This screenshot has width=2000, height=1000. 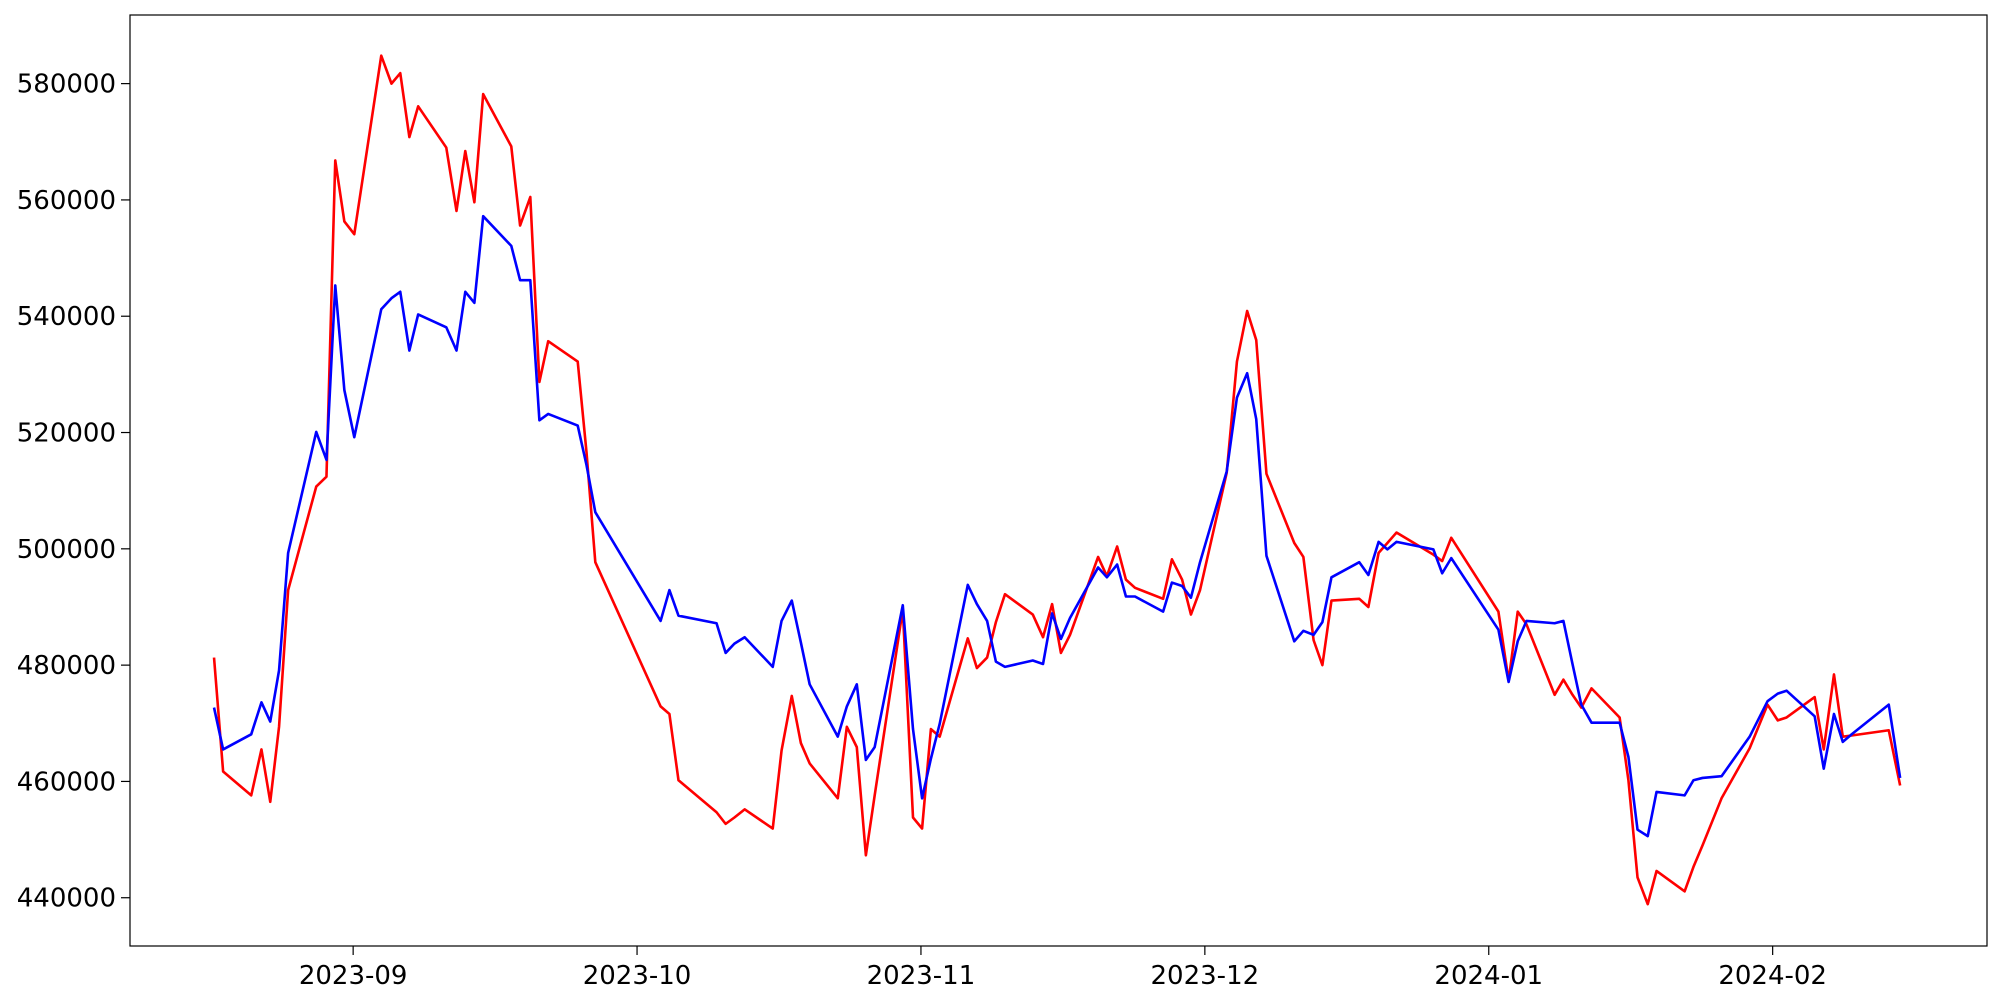 What do you see at coordinates (921, 976) in the screenshot?
I see `x-tick-label: 2023-11` at bounding box center [921, 976].